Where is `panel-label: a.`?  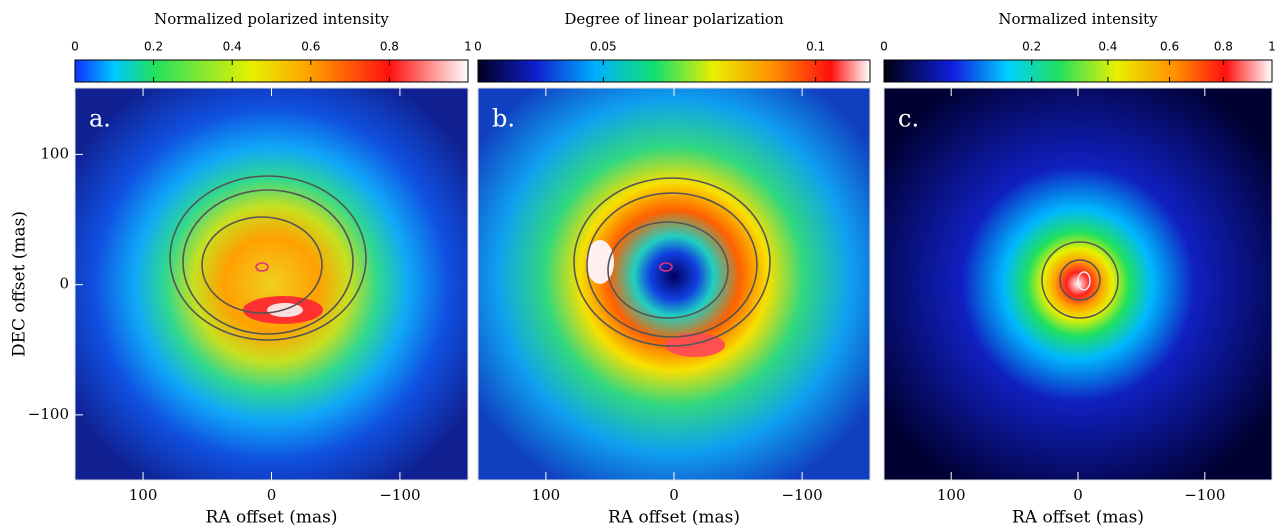 panel-label: a. is located at coordinates (100, 119).